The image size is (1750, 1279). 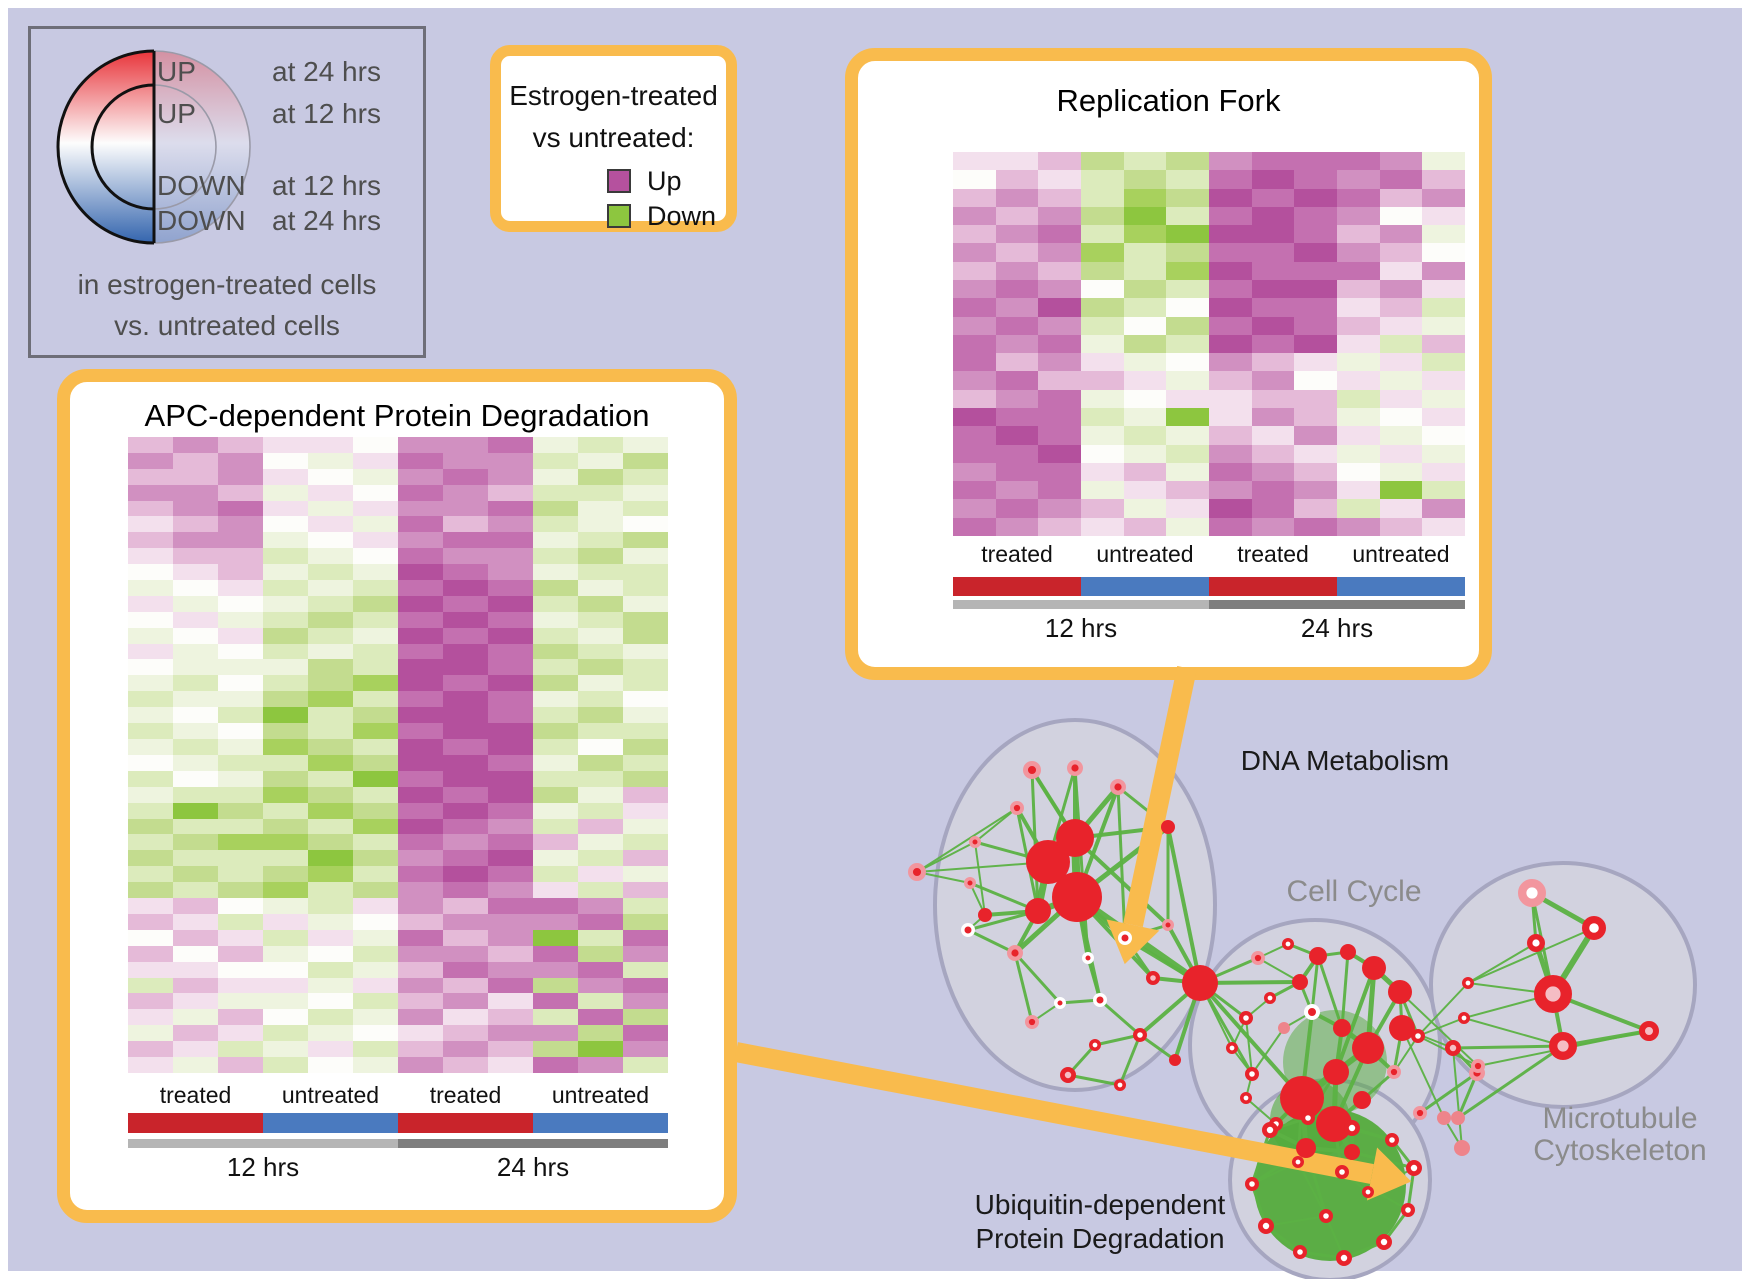 I want to click on updown-ring-diagram, so click(x=153, y=147).